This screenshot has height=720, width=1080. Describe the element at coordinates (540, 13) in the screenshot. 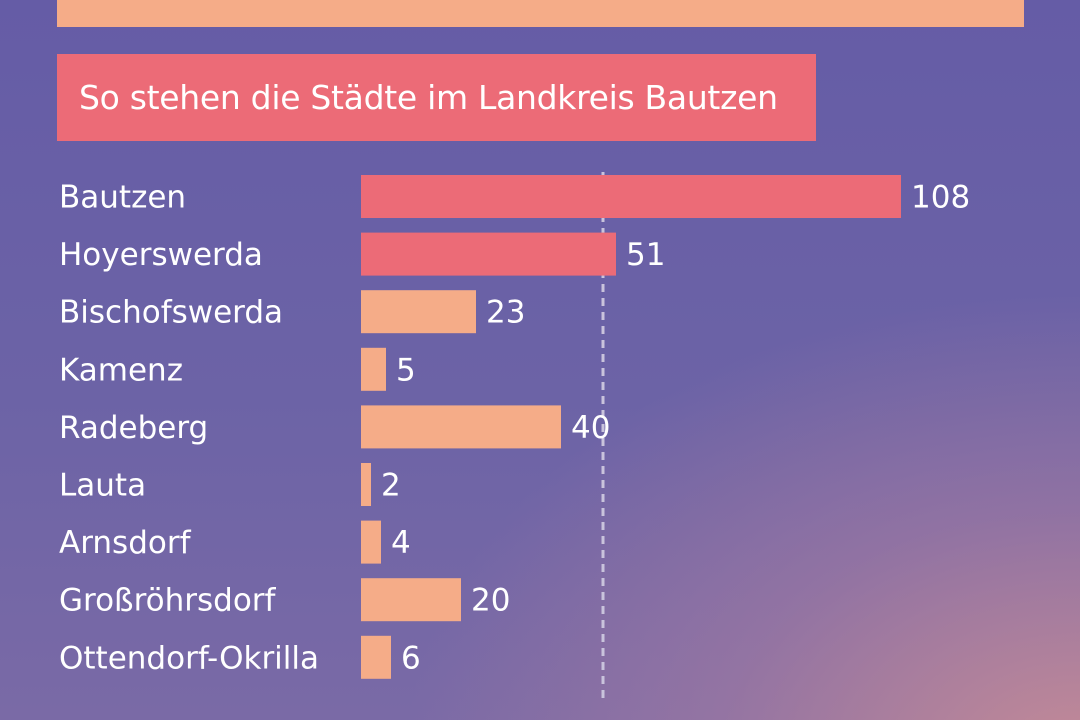

I see `top-banner` at that location.